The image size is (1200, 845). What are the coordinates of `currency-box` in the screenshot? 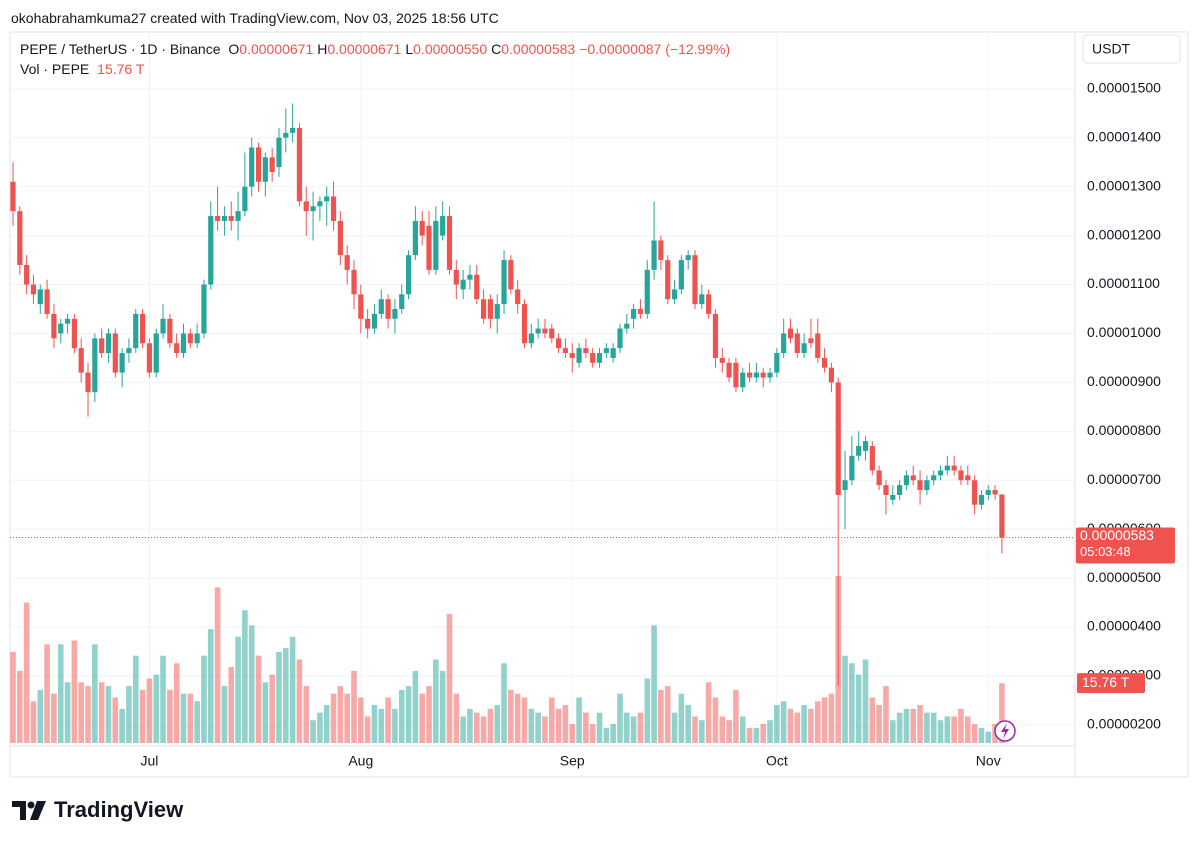 It's located at (1131, 49).